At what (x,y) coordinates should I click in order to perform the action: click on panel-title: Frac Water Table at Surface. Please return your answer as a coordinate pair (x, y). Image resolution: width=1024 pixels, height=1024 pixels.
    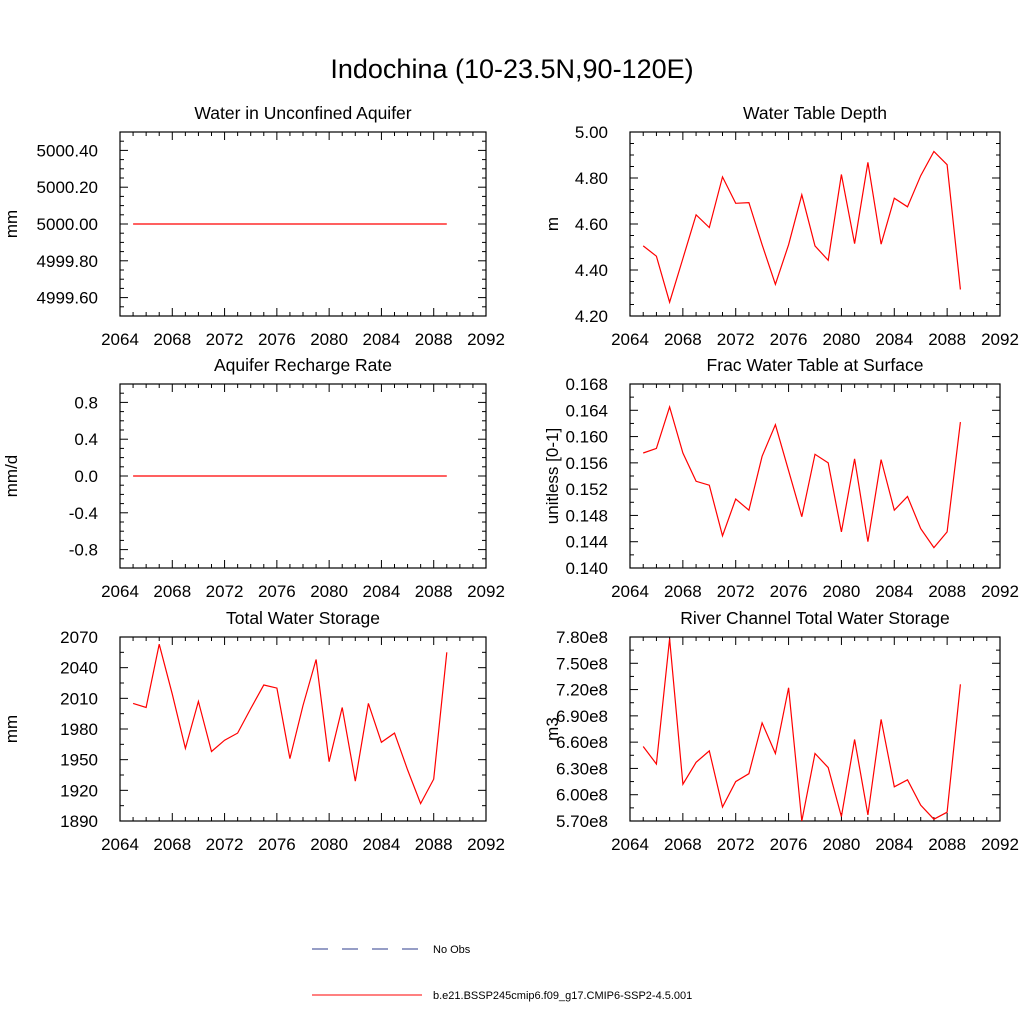
    Looking at the image, I should click on (815, 365).